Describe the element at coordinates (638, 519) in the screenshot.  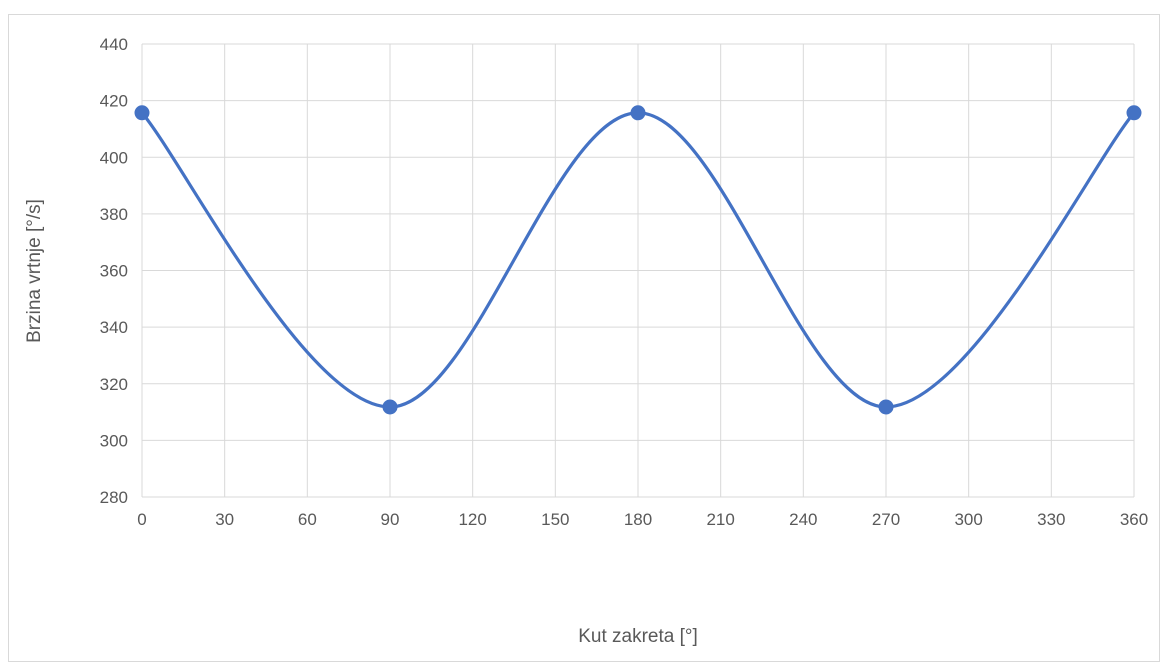
I see `x-tick-label: 180` at that location.